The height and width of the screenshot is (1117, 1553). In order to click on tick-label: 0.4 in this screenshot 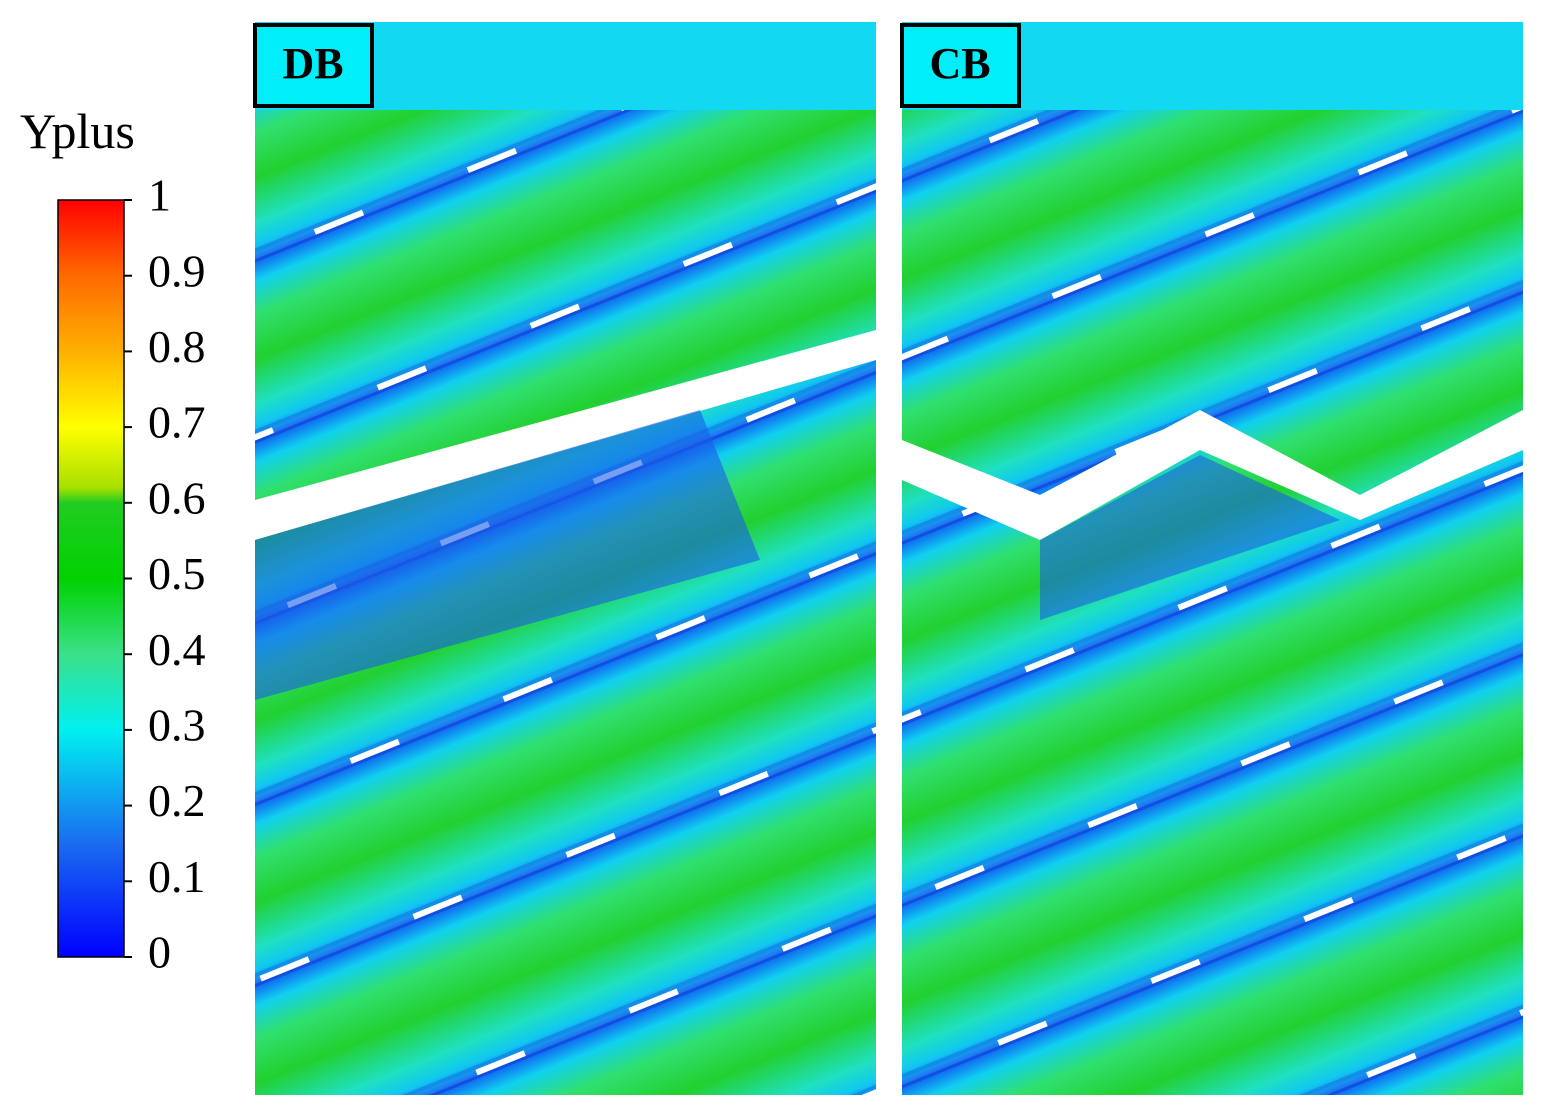, I will do `click(177, 649)`.